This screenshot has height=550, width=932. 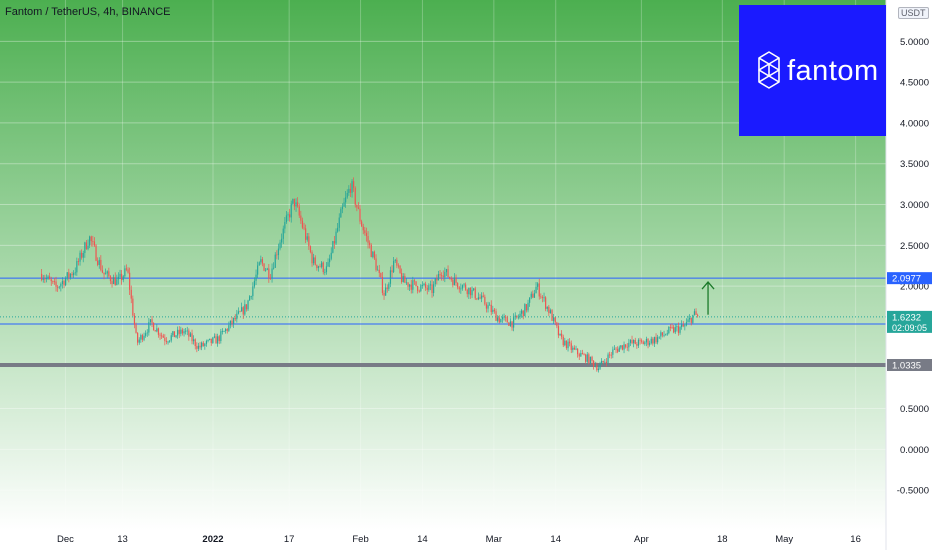 I want to click on level-label-resistance: 2.0977, so click(x=906, y=279).